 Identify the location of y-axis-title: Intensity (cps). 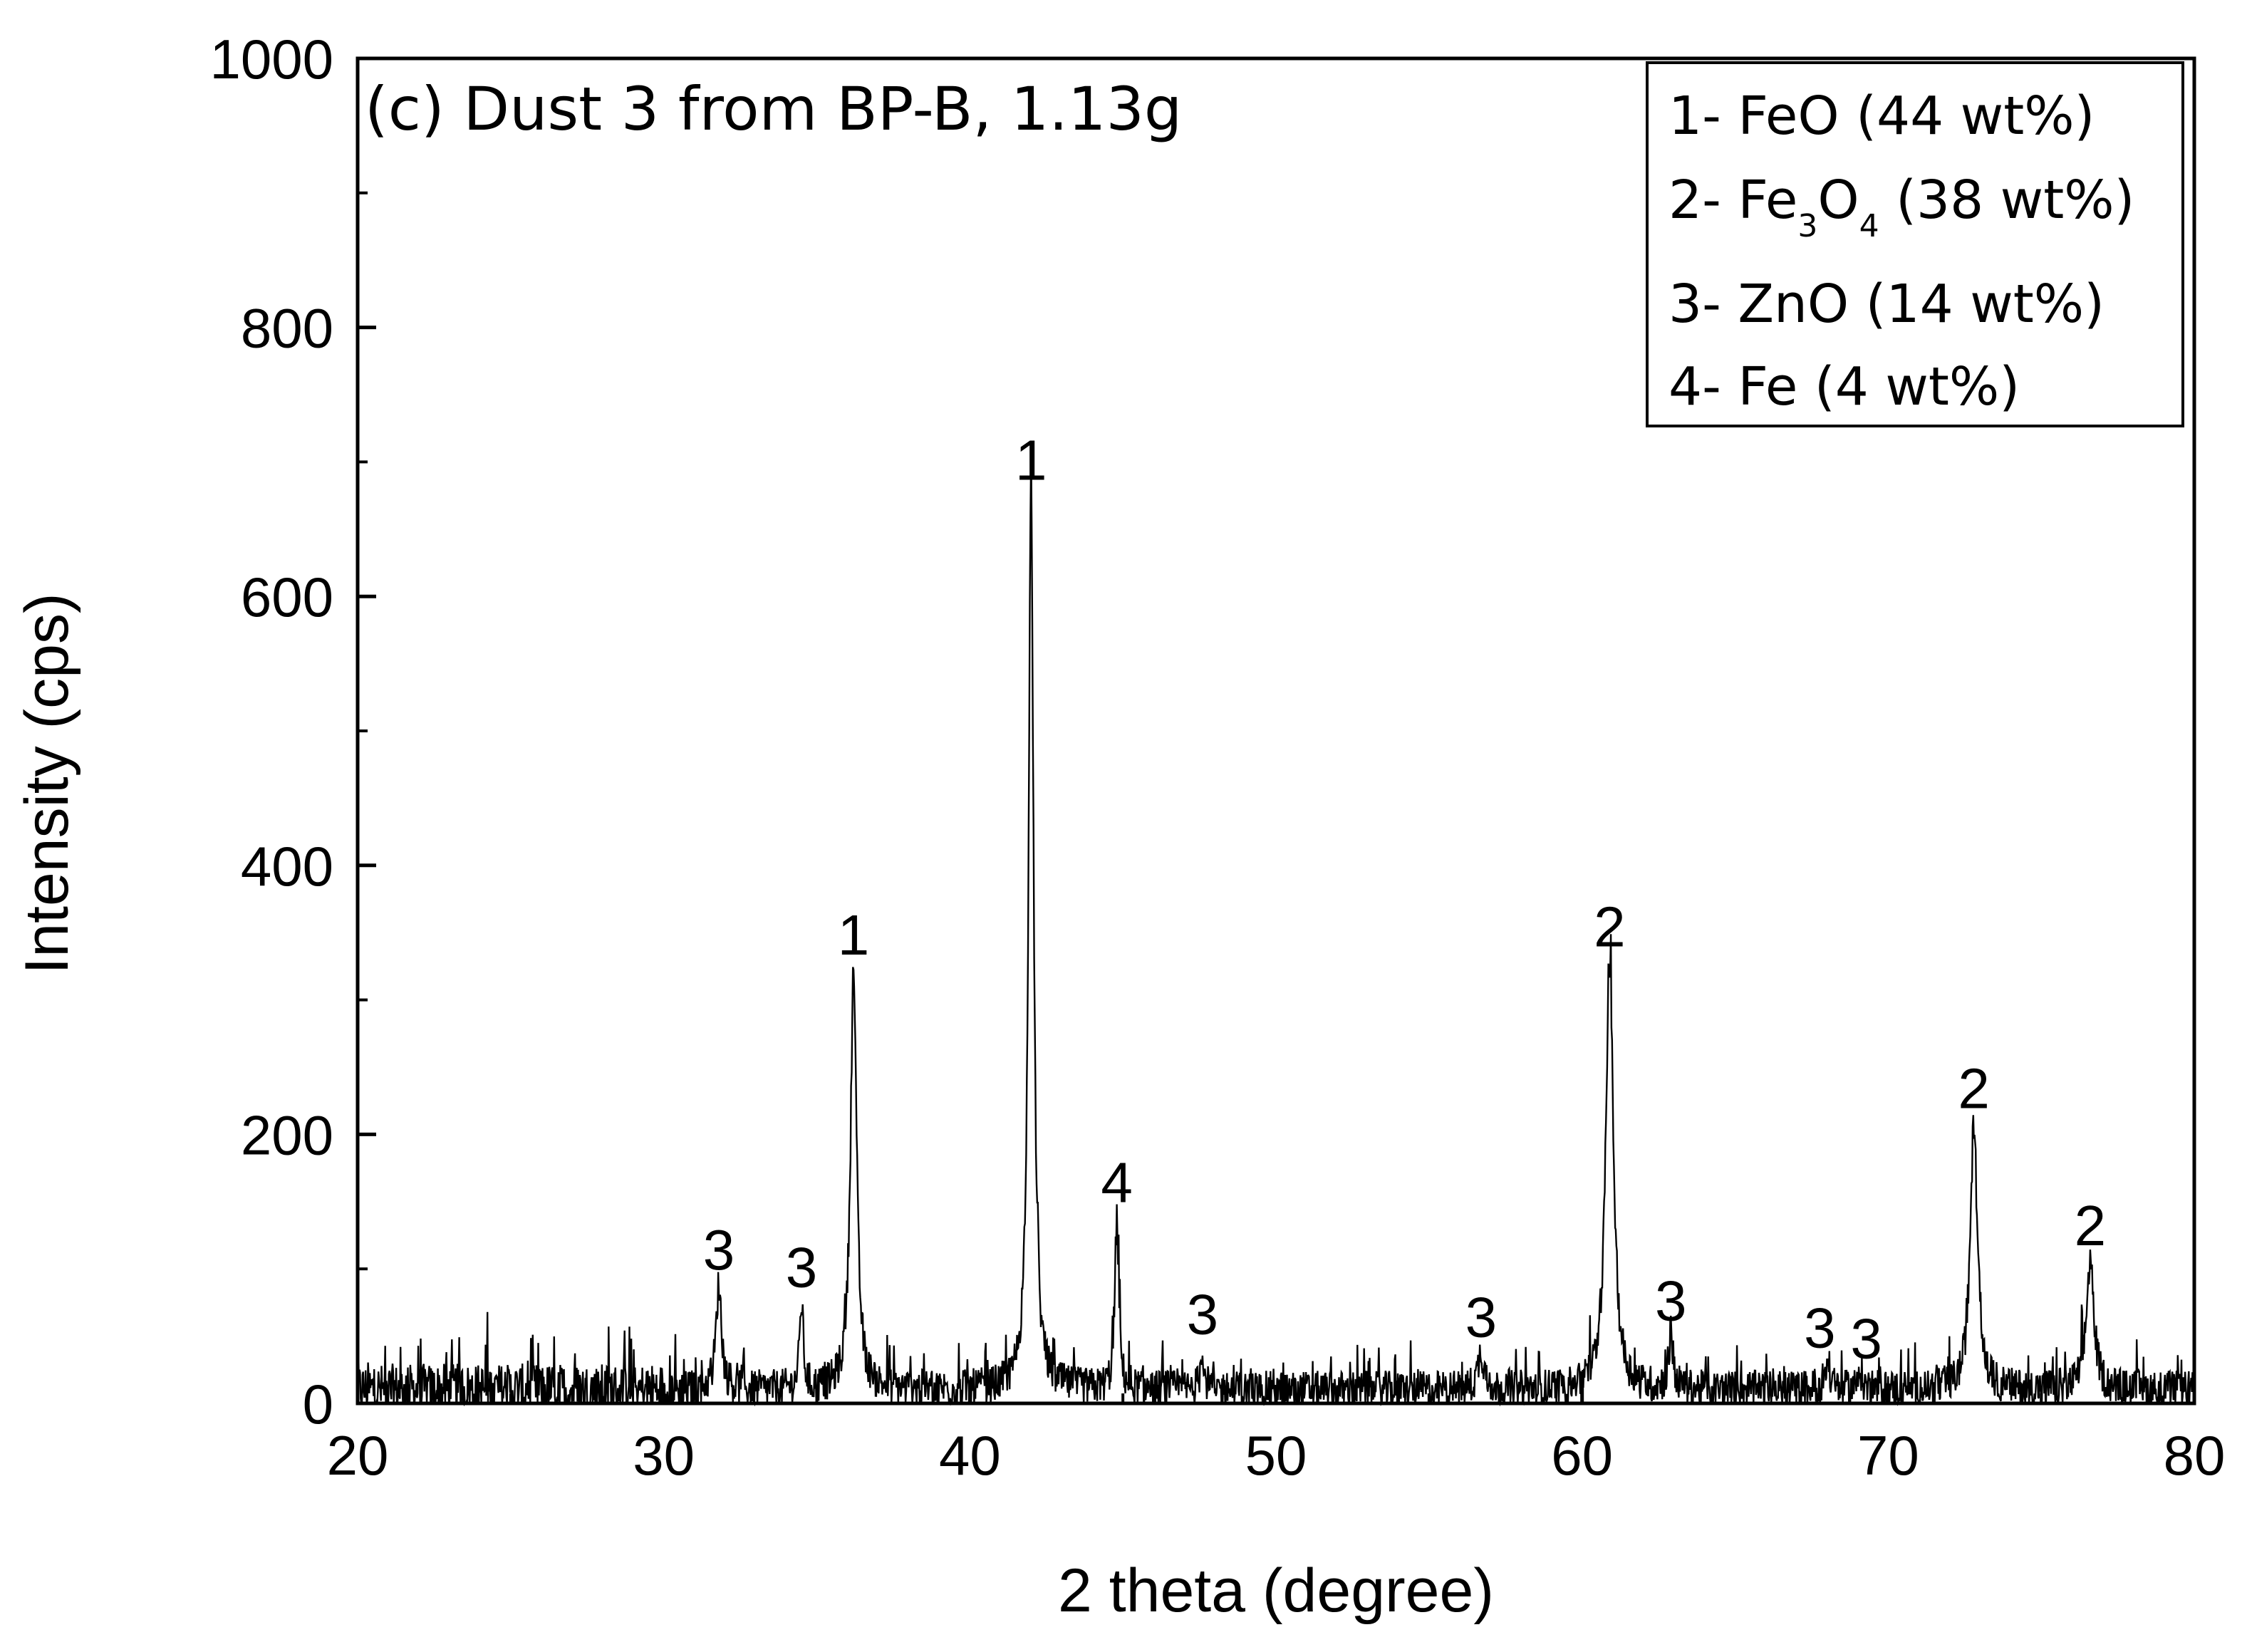
(47, 783).